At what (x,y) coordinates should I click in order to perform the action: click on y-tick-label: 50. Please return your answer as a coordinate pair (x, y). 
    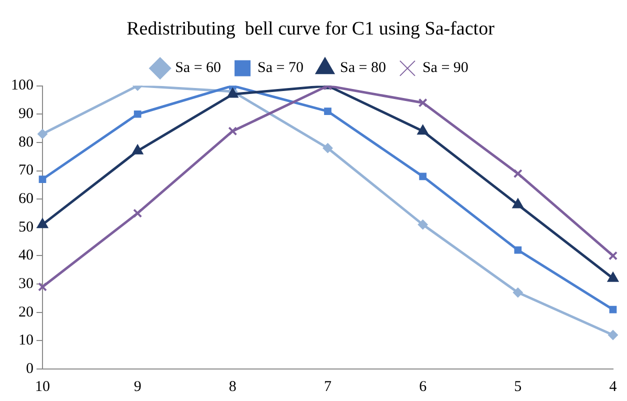
    Looking at the image, I should click on (26, 227).